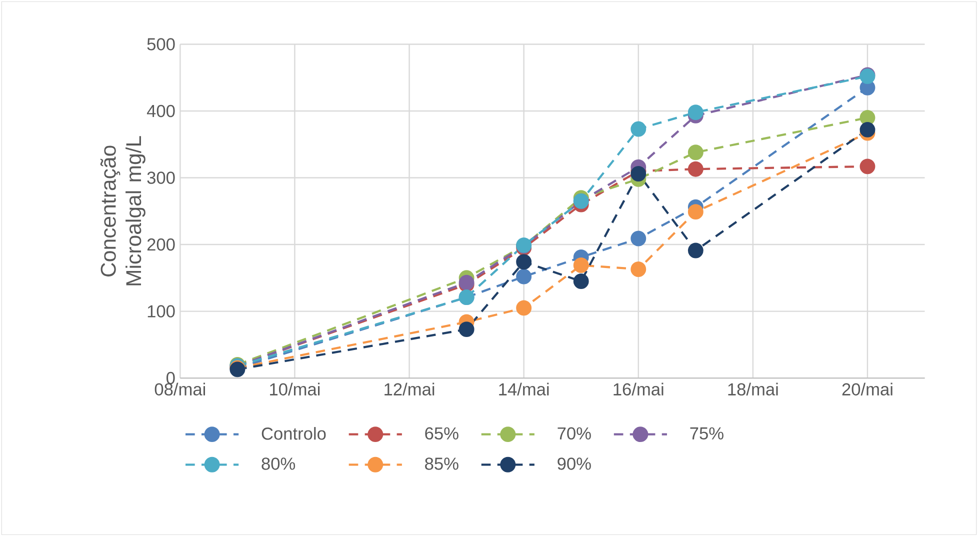 The width and height of the screenshot is (978, 536). What do you see at coordinates (161, 244) in the screenshot?
I see `y-tick-label: 200` at bounding box center [161, 244].